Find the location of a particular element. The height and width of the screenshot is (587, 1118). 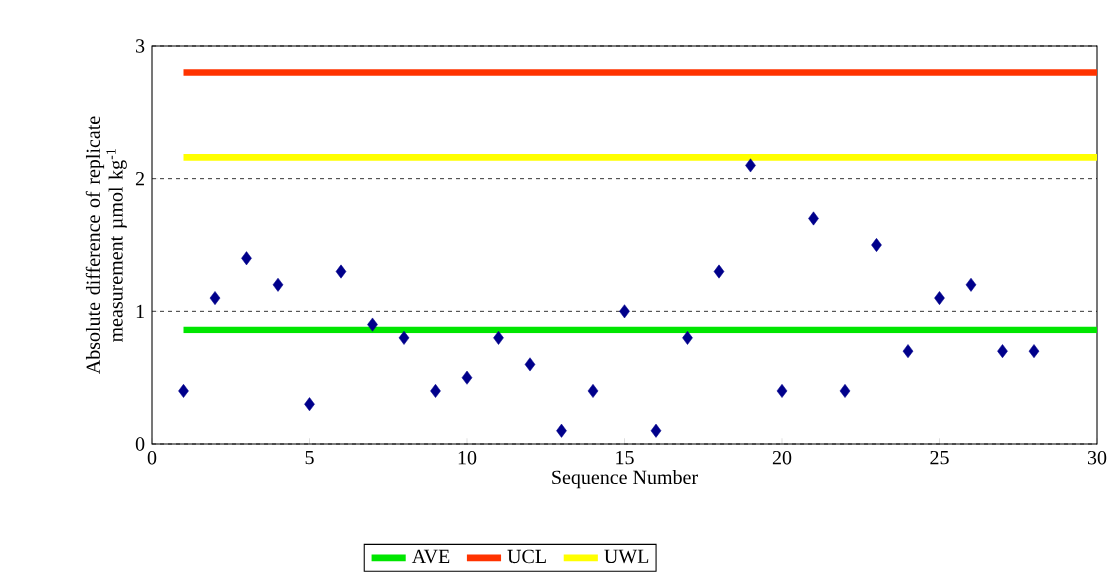

x-tick-label: 15 is located at coordinates (625, 457).